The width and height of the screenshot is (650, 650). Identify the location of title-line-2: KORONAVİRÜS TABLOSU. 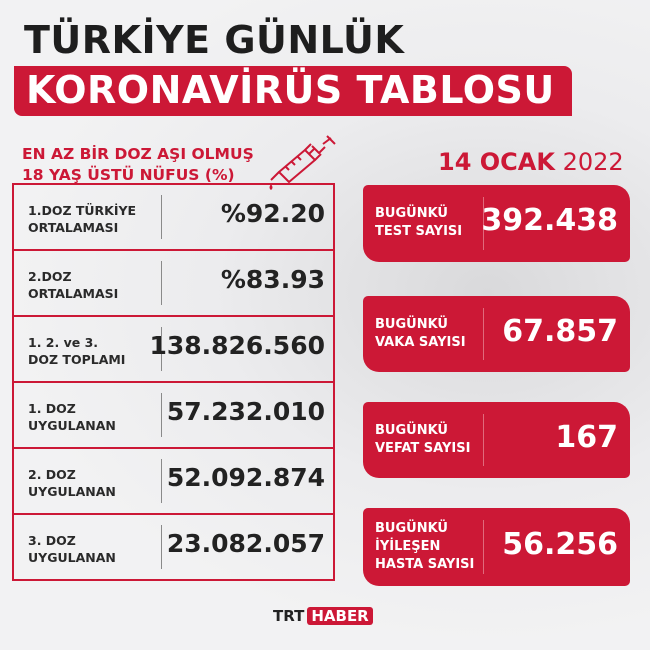
(290, 90).